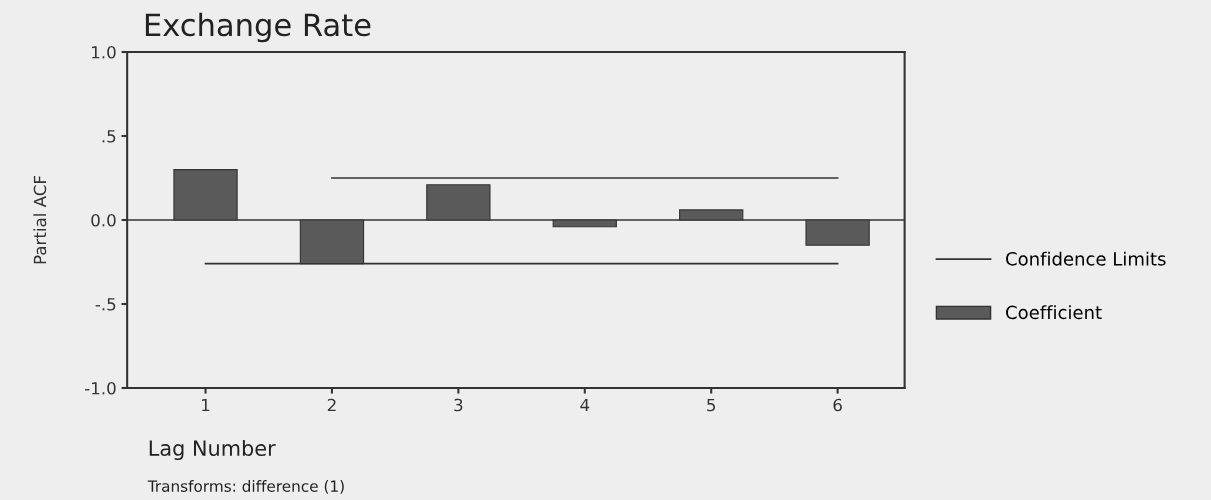  Describe the element at coordinates (40, 219) in the screenshot. I see `y-axis-title: Partial ACF` at that location.